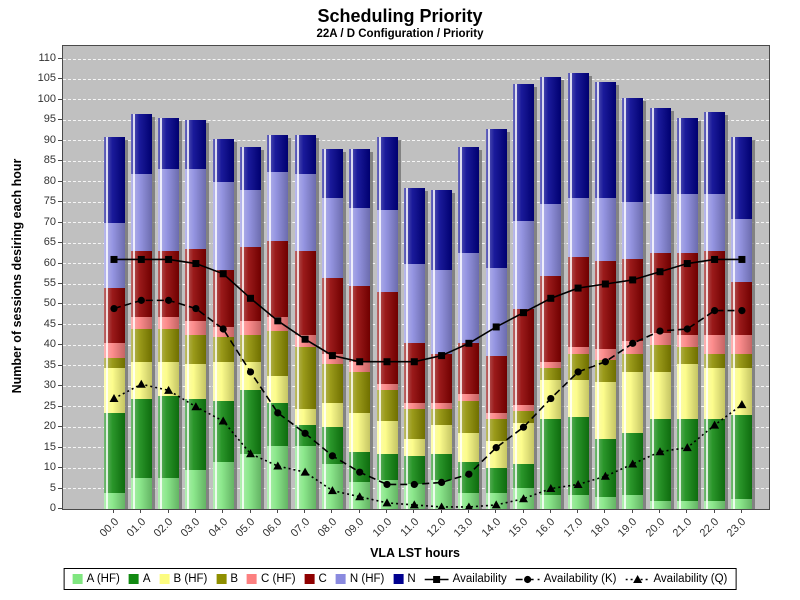 This screenshot has width=800, height=600. Describe the element at coordinates (551, 293) in the screenshot. I see `bar-hour-16.0` at that location.